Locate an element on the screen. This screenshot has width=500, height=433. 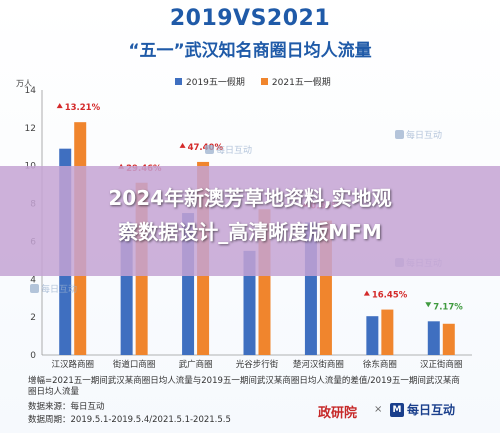
y-tick-label: 12 is located at coordinates (30, 129).